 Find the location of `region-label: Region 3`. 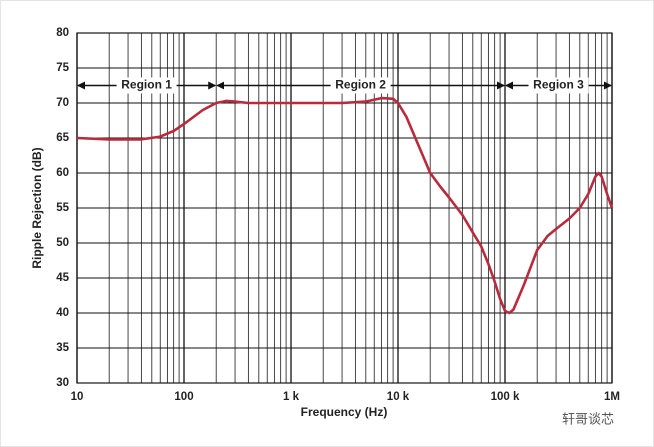

region-label: Region 3 is located at coordinates (558, 85).